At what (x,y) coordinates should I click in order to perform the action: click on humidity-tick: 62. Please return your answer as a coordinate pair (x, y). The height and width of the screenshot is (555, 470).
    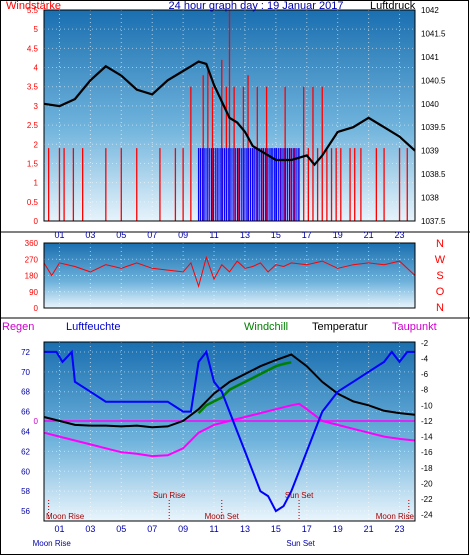
    Looking at the image, I should click on (25, 451).